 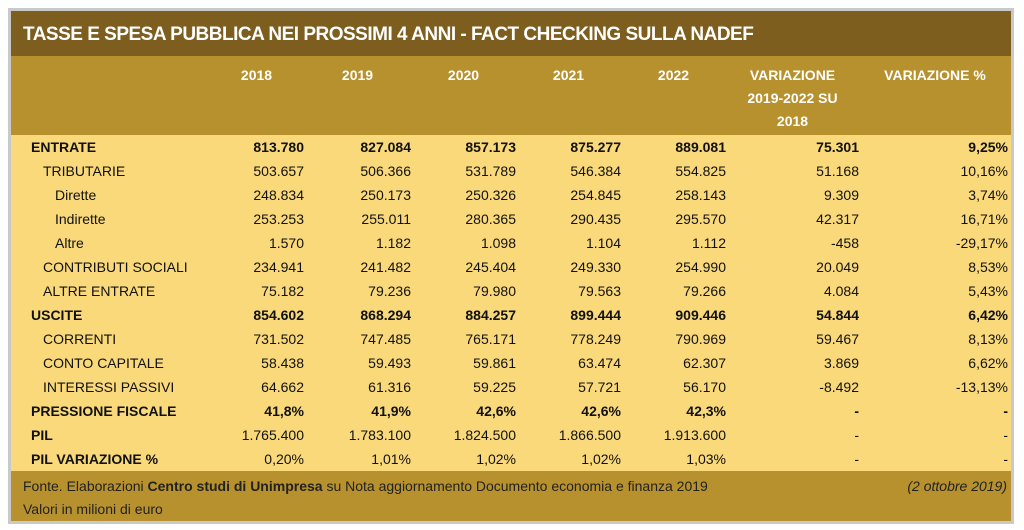 I want to click on cell-value: 75.301, so click(x=837, y=147).